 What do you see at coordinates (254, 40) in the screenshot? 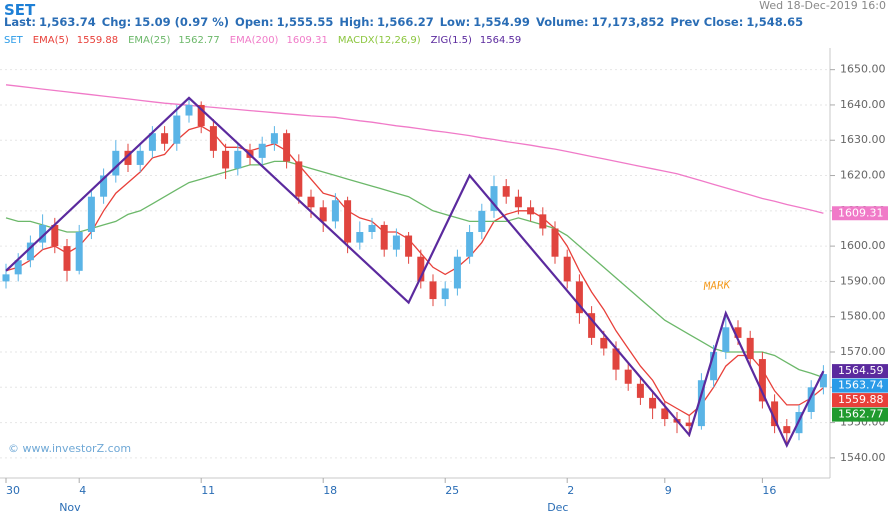
I see `legend-entry: EMA(200)` at bounding box center [254, 40].